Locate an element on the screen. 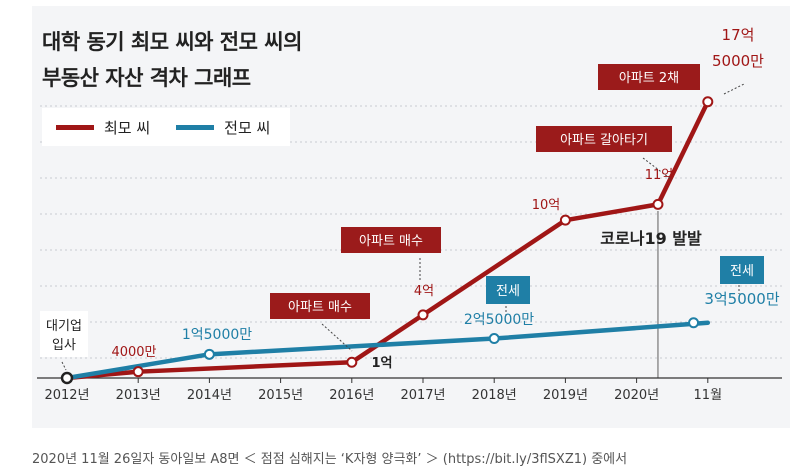  x-tick-label-1: 2013년 is located at coordinates (138, 395).